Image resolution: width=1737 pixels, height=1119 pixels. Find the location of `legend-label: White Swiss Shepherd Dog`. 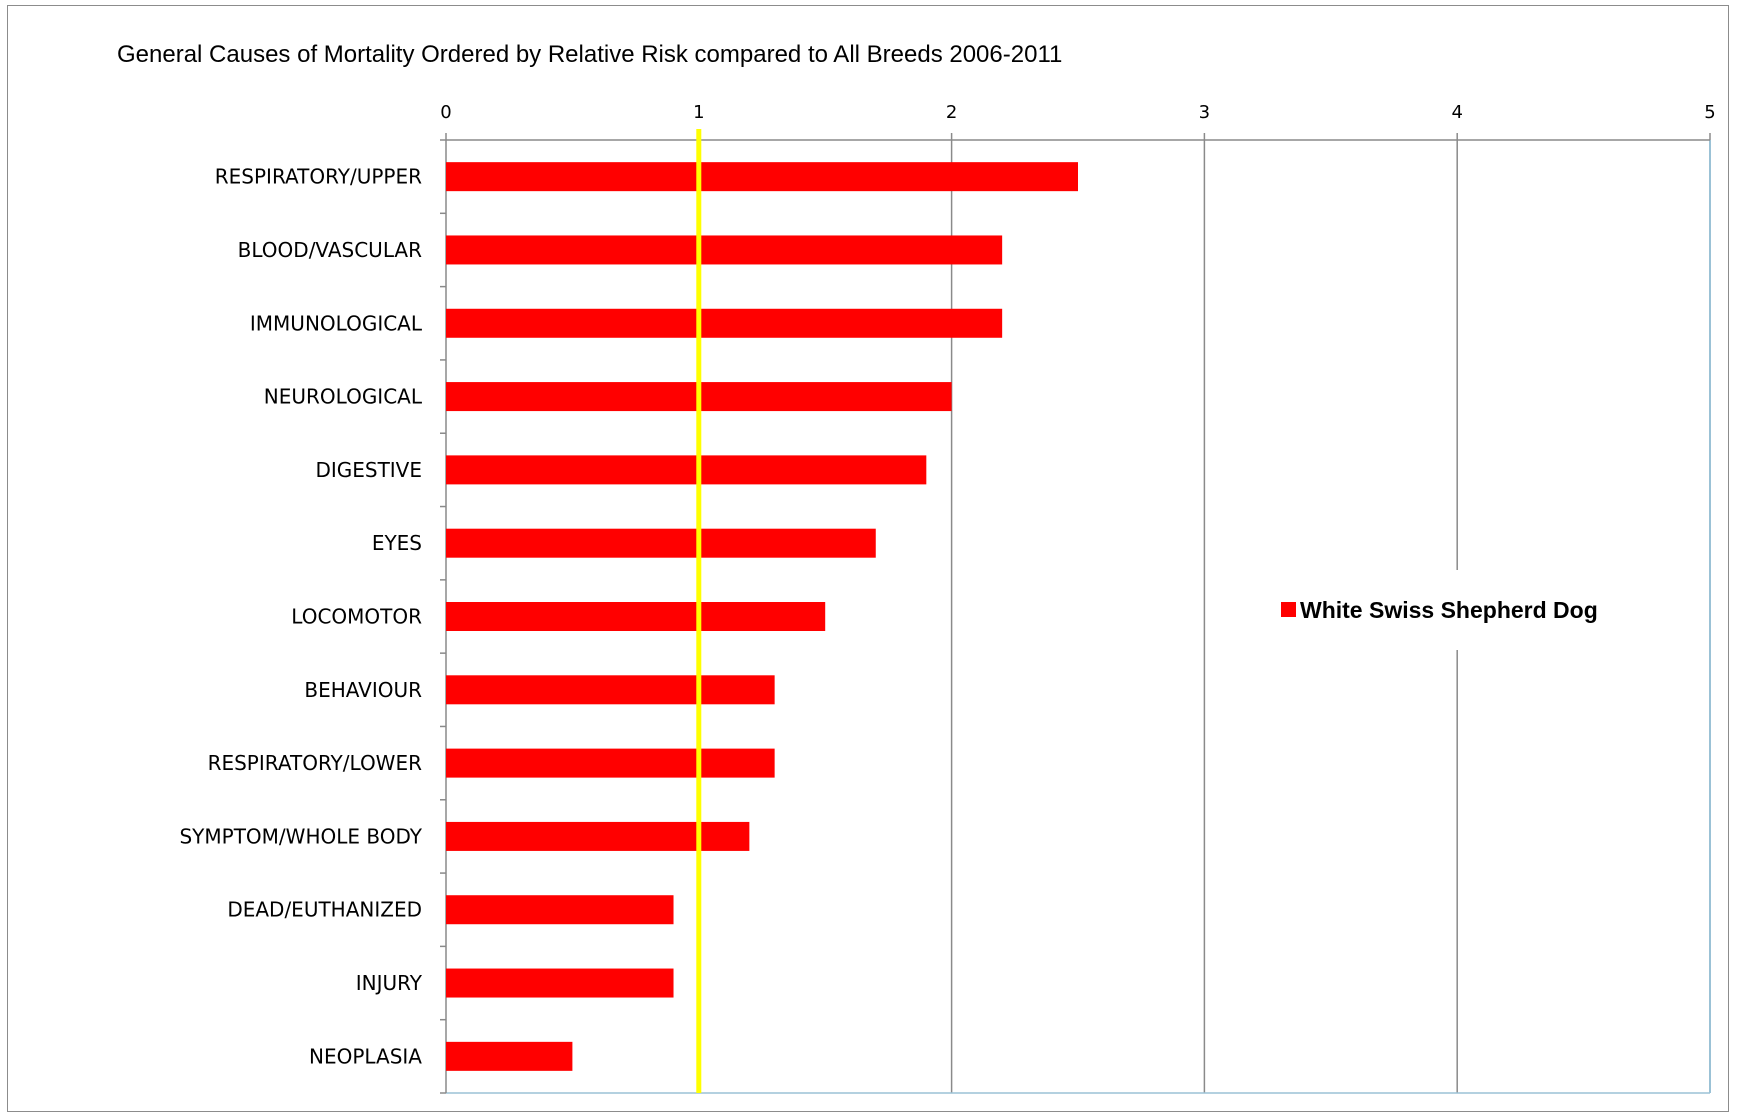

legend-label: White Swiss Shepherd Dog is located at coordinates (1449, 610).